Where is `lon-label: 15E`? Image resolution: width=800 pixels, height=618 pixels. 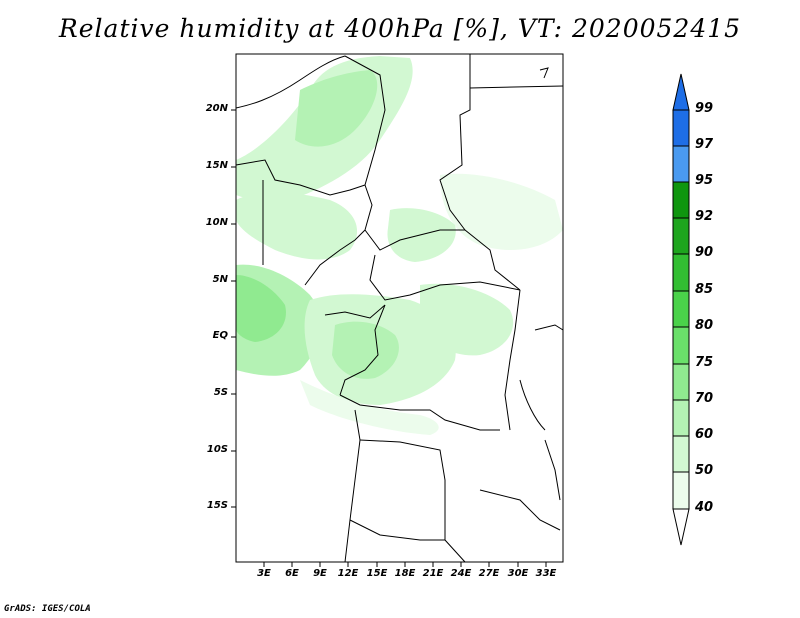
lon-label: 15E is located at coordinates (377, 573).